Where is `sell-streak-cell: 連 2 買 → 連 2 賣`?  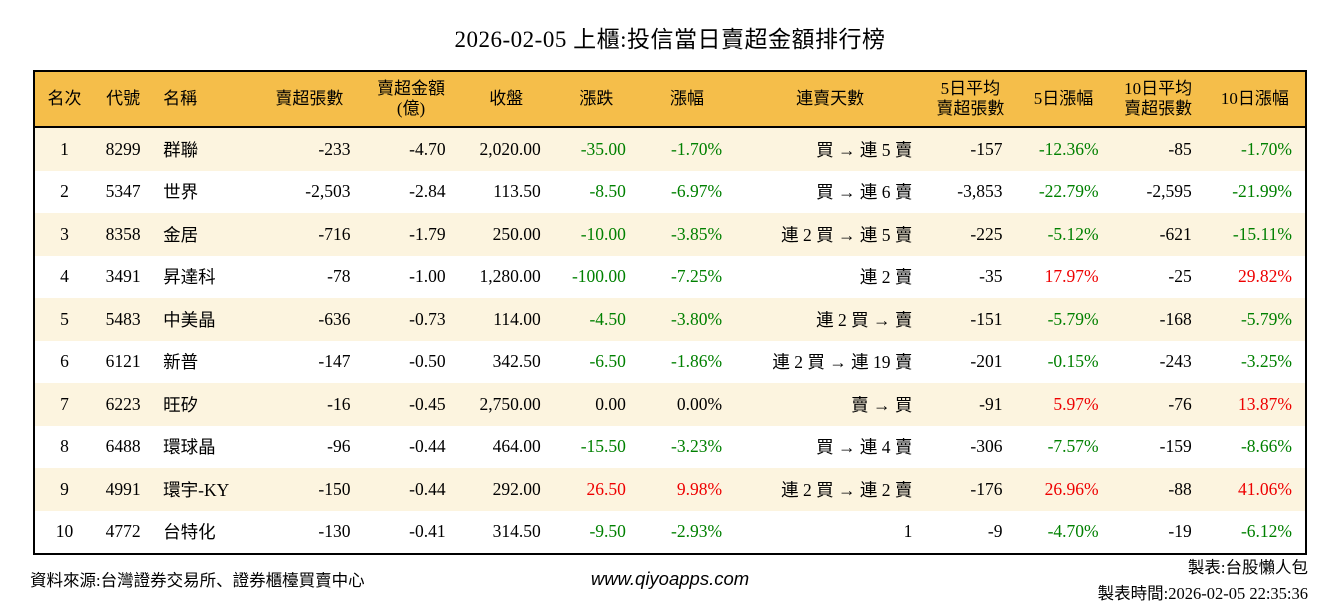 sell-streak-cell: 連 2 買 → 連 2 賣 is located at coordinates (830, 489).